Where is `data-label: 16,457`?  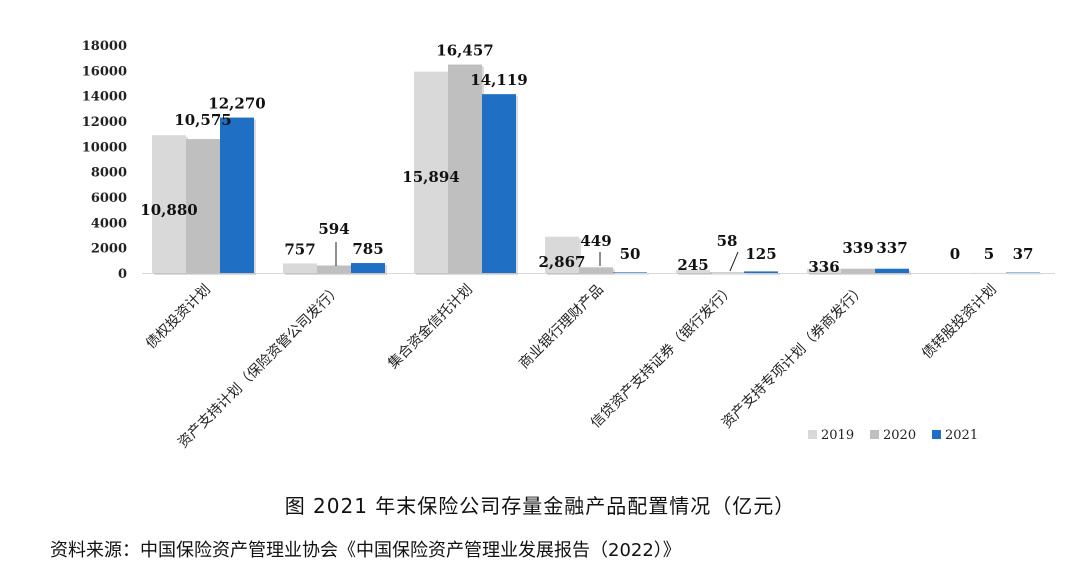 data-label: 16,457 is located at coordinates (464, 51).